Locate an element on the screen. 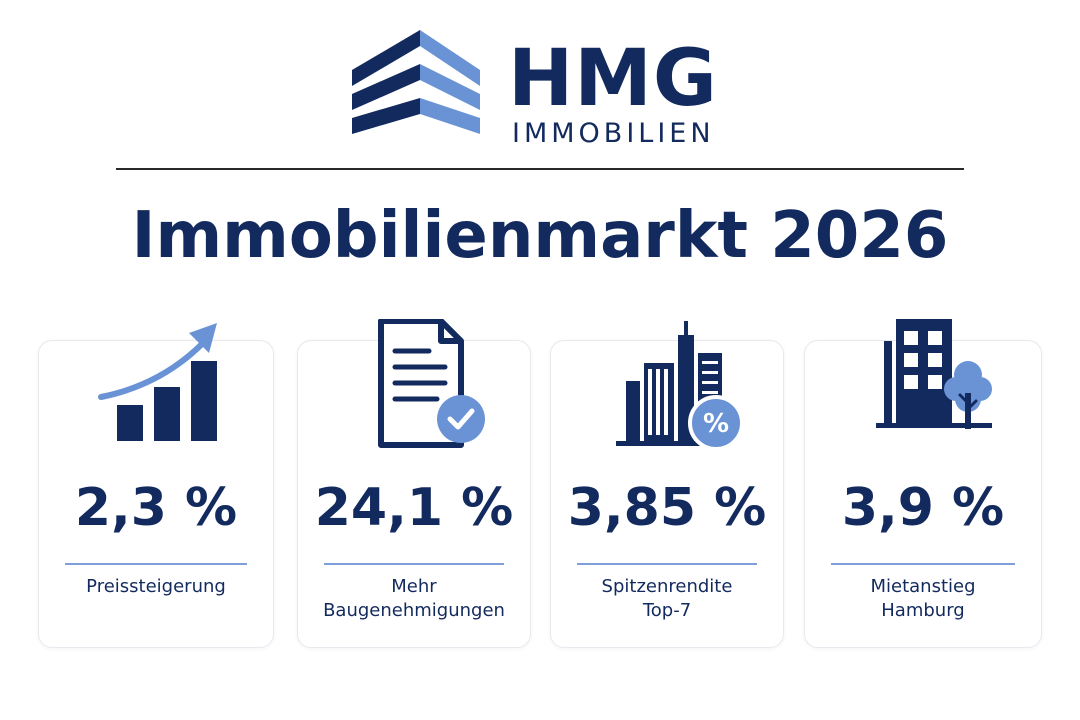  stat-card-preissteigerung: 2,3 % Preissteigerung is located at coordinates (156, 485).